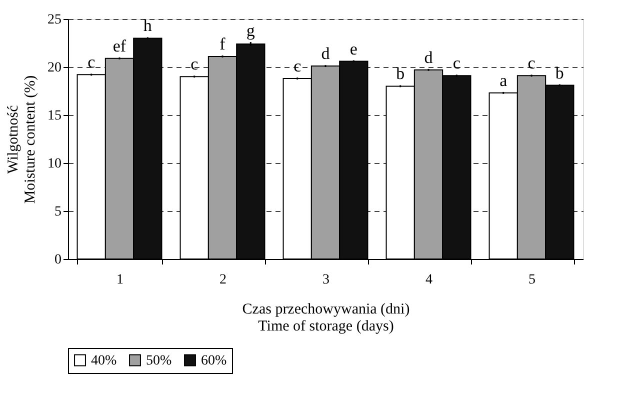  Describe the element at coordinates (532, 280) in the screenshot. I see `x-tick-label: 5` at that location.